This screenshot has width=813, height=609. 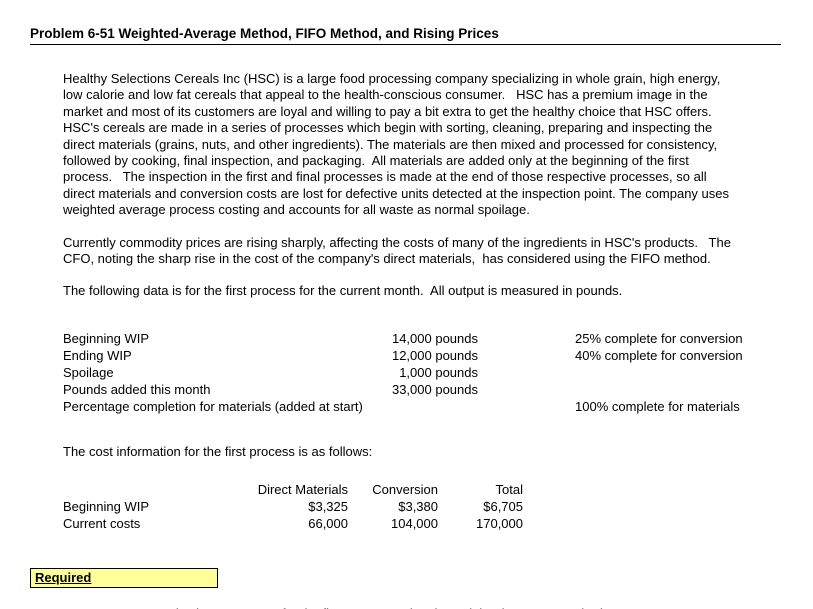 What do you see at coordinates (124, 578) in the screenshot?
I see `required-box: Required` at bounding box center [124, 578].